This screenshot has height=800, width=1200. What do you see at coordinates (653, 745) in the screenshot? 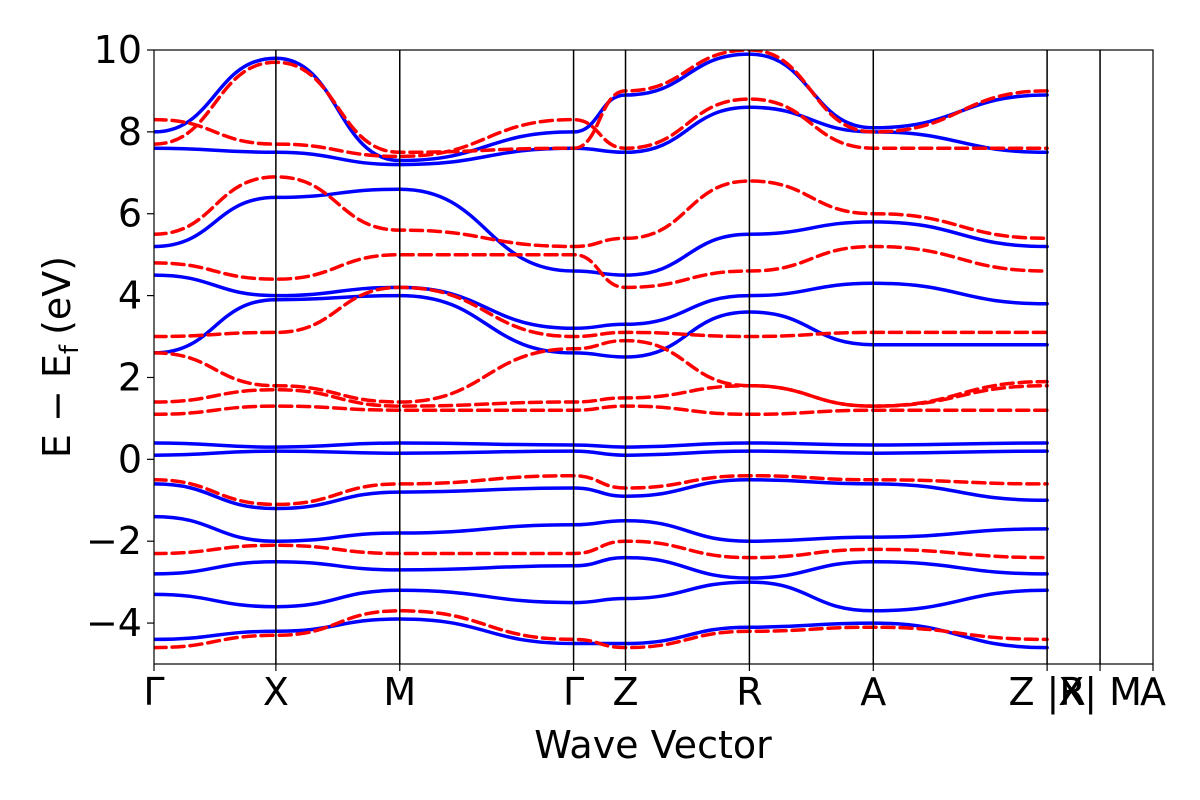
I see `x-axis-label: Wave Vector` at bounding box center [653, 745].